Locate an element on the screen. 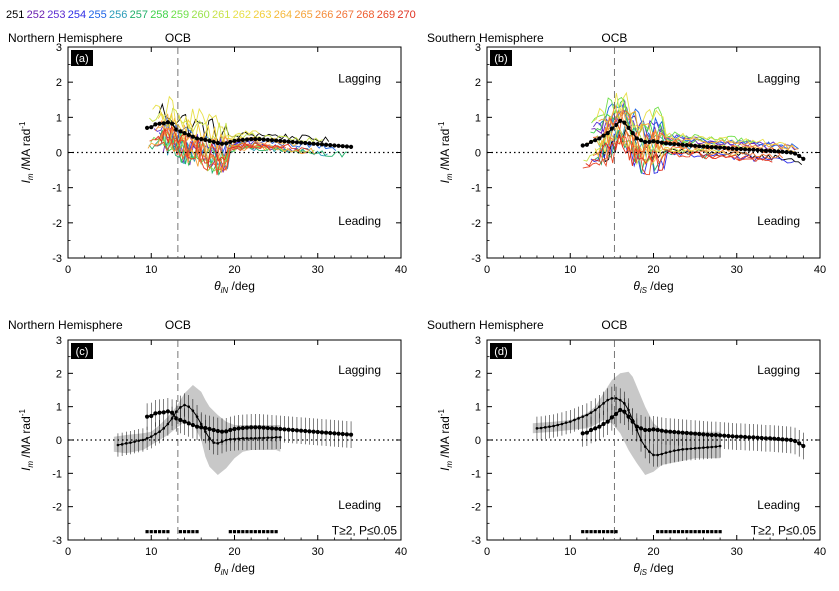  significance-label: T≥2, P≤0.05 is located at coordinates (784, 531).